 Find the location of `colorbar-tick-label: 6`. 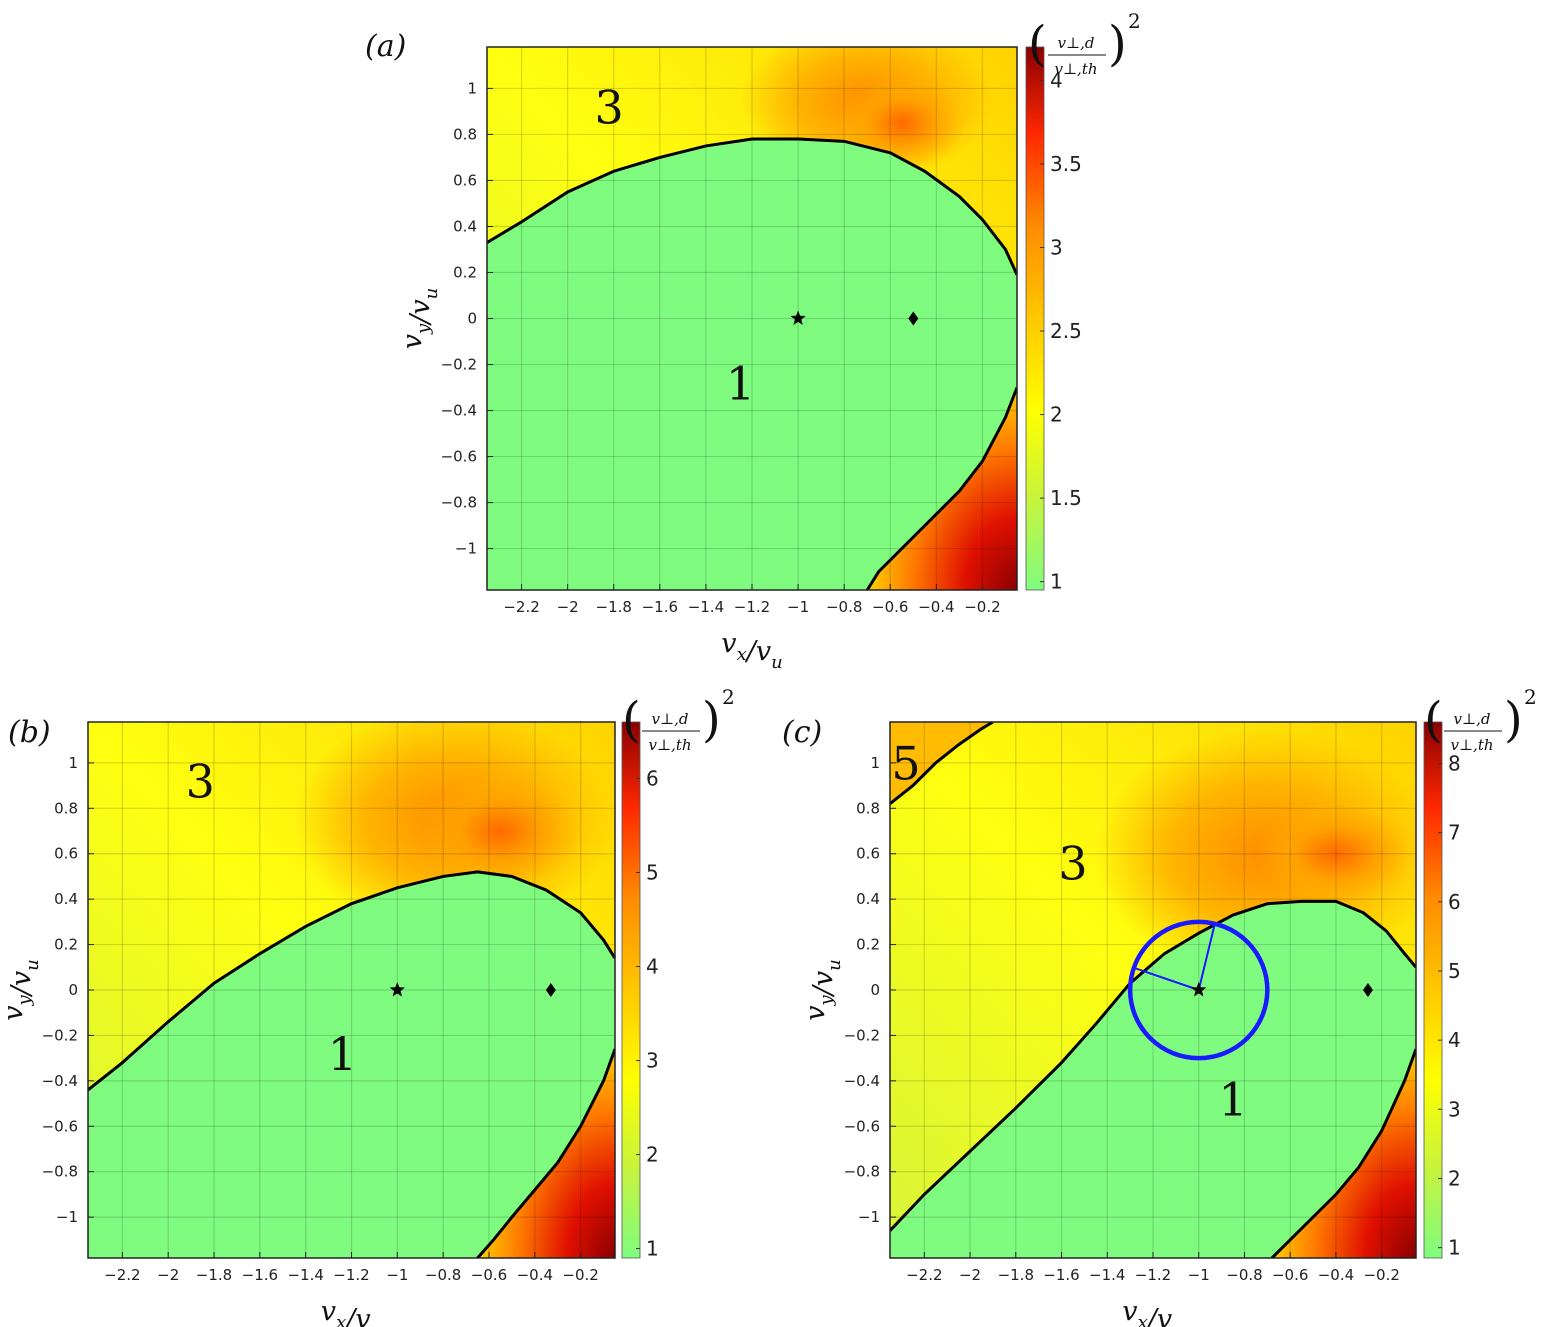

colorbar-tick-label: 6 is located at coordinates (652, 778).